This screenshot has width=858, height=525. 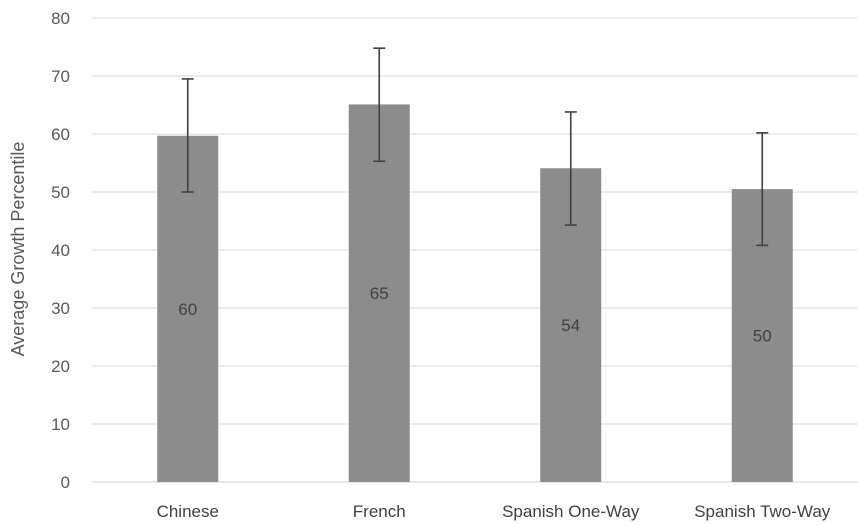 What do you see at coordinates (474, 314) in the screenshot?
I see `data-labels: 60 65 54 50` at bounding box center [474, 314].